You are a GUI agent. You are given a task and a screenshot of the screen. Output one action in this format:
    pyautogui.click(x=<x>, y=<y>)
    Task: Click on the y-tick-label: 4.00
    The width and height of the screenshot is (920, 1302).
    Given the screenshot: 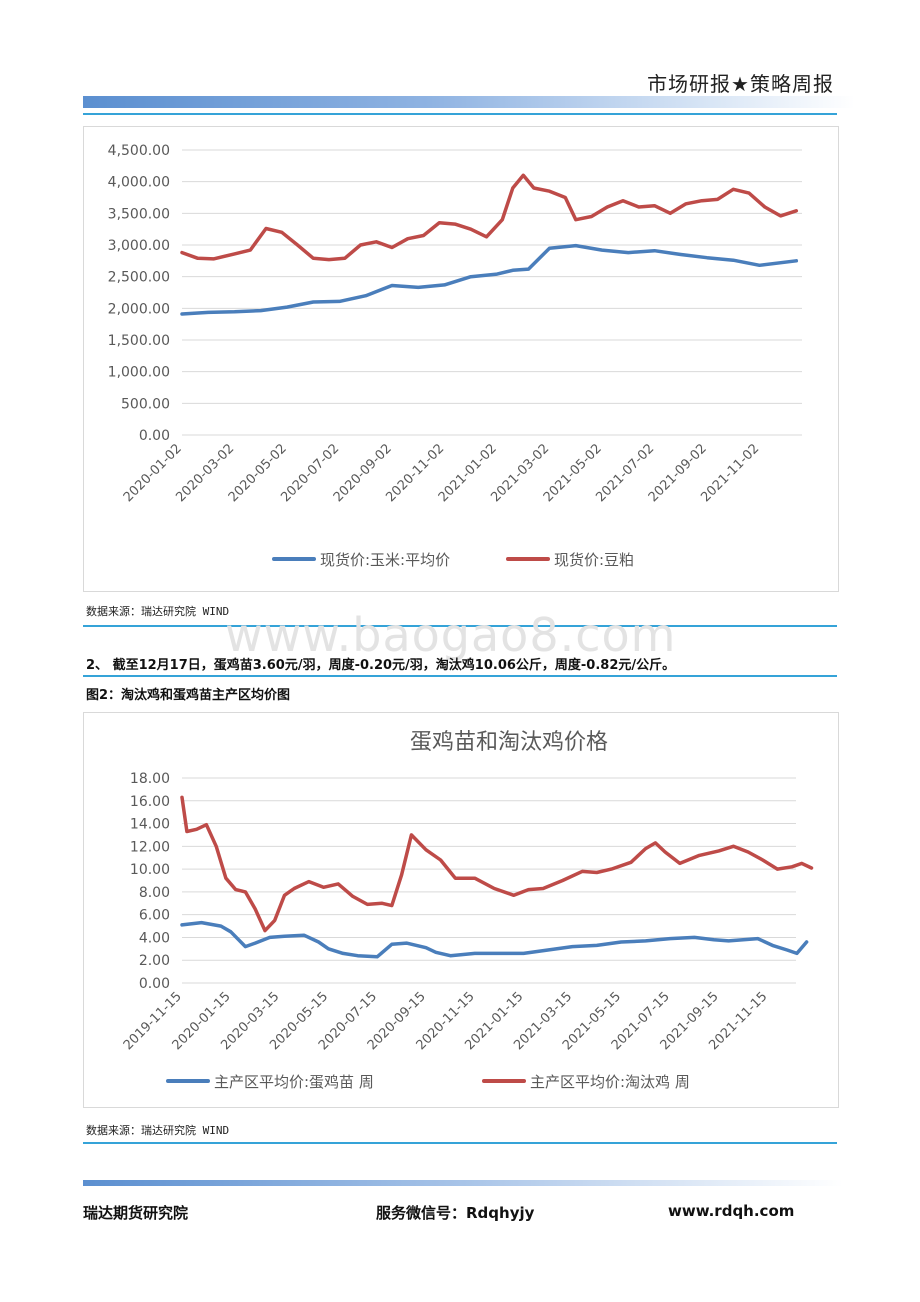 What is the action you would take?
    pyautogui.click(x=154, y=938)
    